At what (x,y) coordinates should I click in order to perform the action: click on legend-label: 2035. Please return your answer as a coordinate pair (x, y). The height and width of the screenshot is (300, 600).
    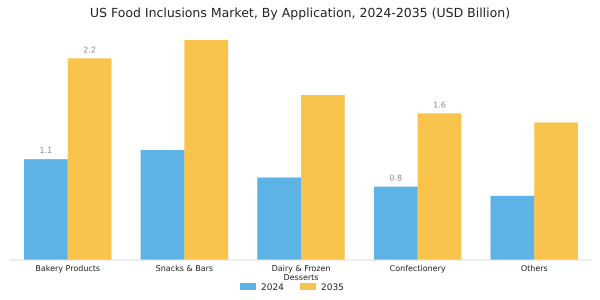
    Looking at the image, I should click on (332, 288).